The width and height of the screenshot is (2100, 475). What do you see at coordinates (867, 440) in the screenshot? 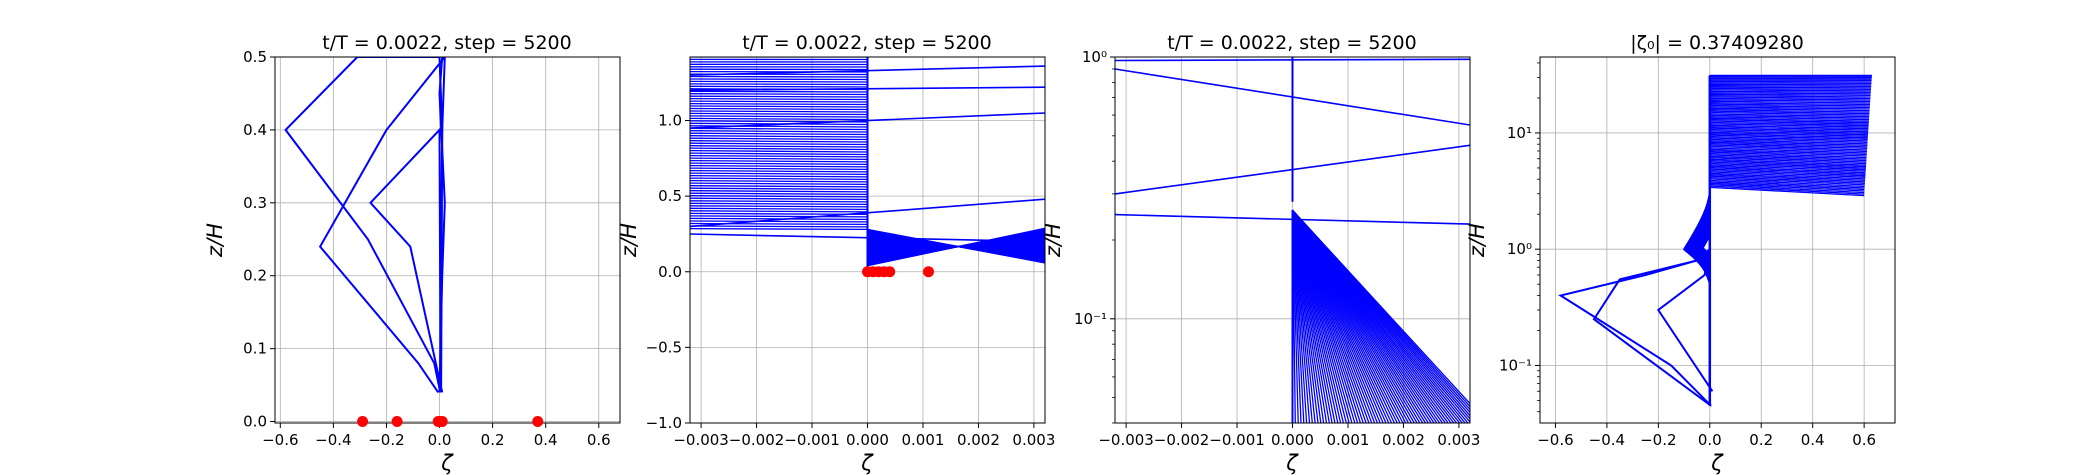
I see `xtick-label-3: 0.000` at bounding box center [867, 440].